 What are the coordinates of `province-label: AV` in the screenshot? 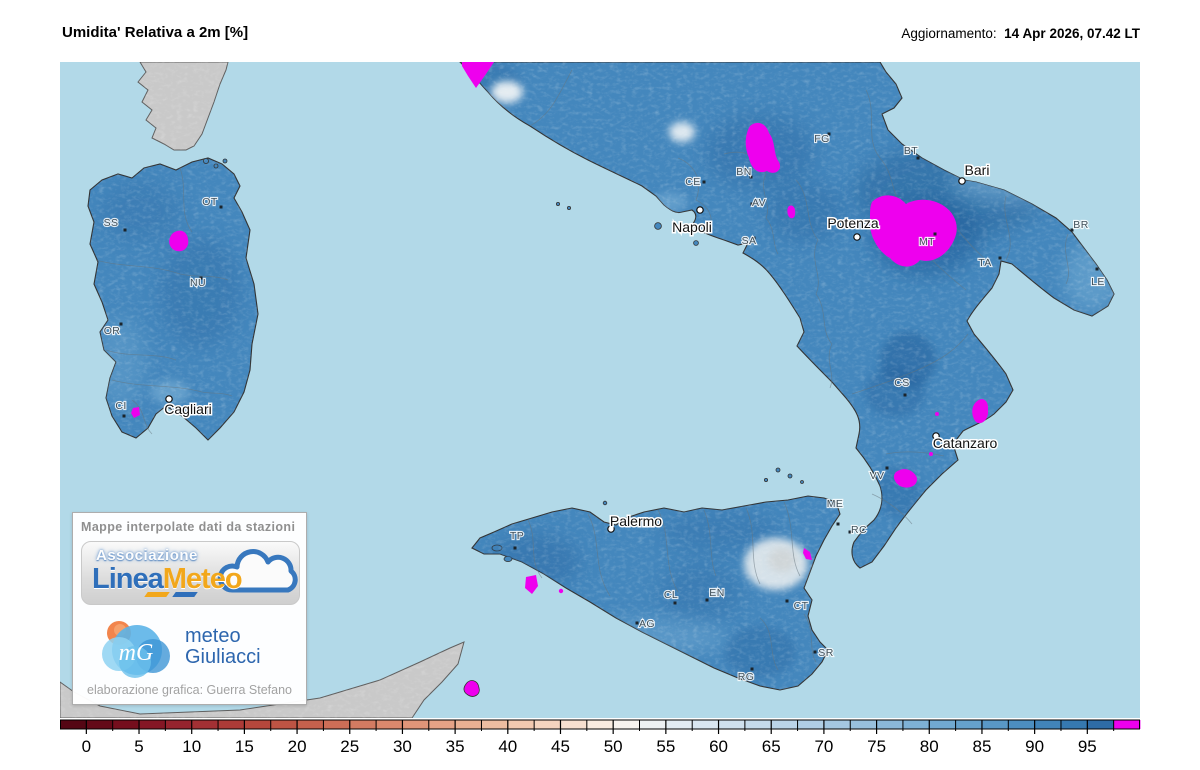 It's located at (759, 203).